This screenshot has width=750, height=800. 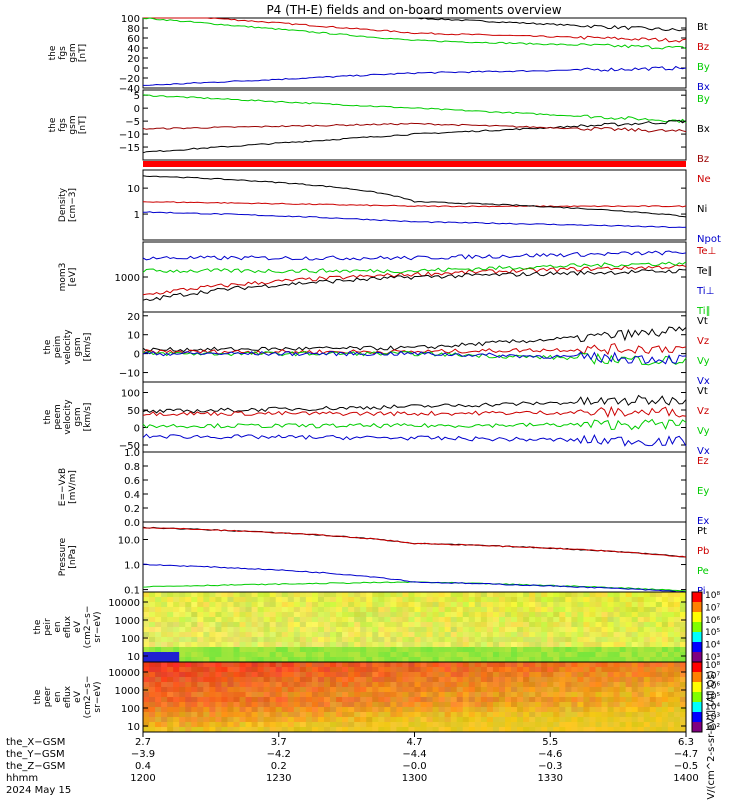 I want to click on series-line-Pb, so click(x=414, y=542).